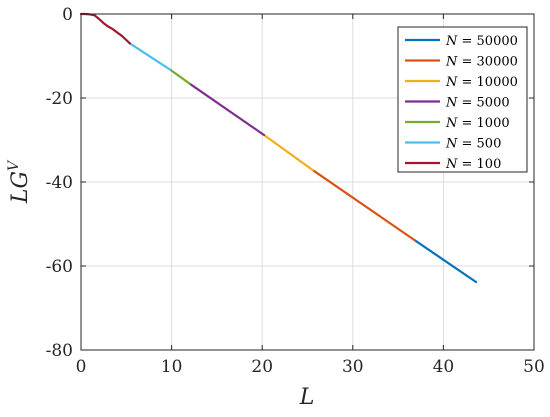 The width and height of the screenshot is (550, 417). I want to click on svg-text: LGV, so click(19, 181).